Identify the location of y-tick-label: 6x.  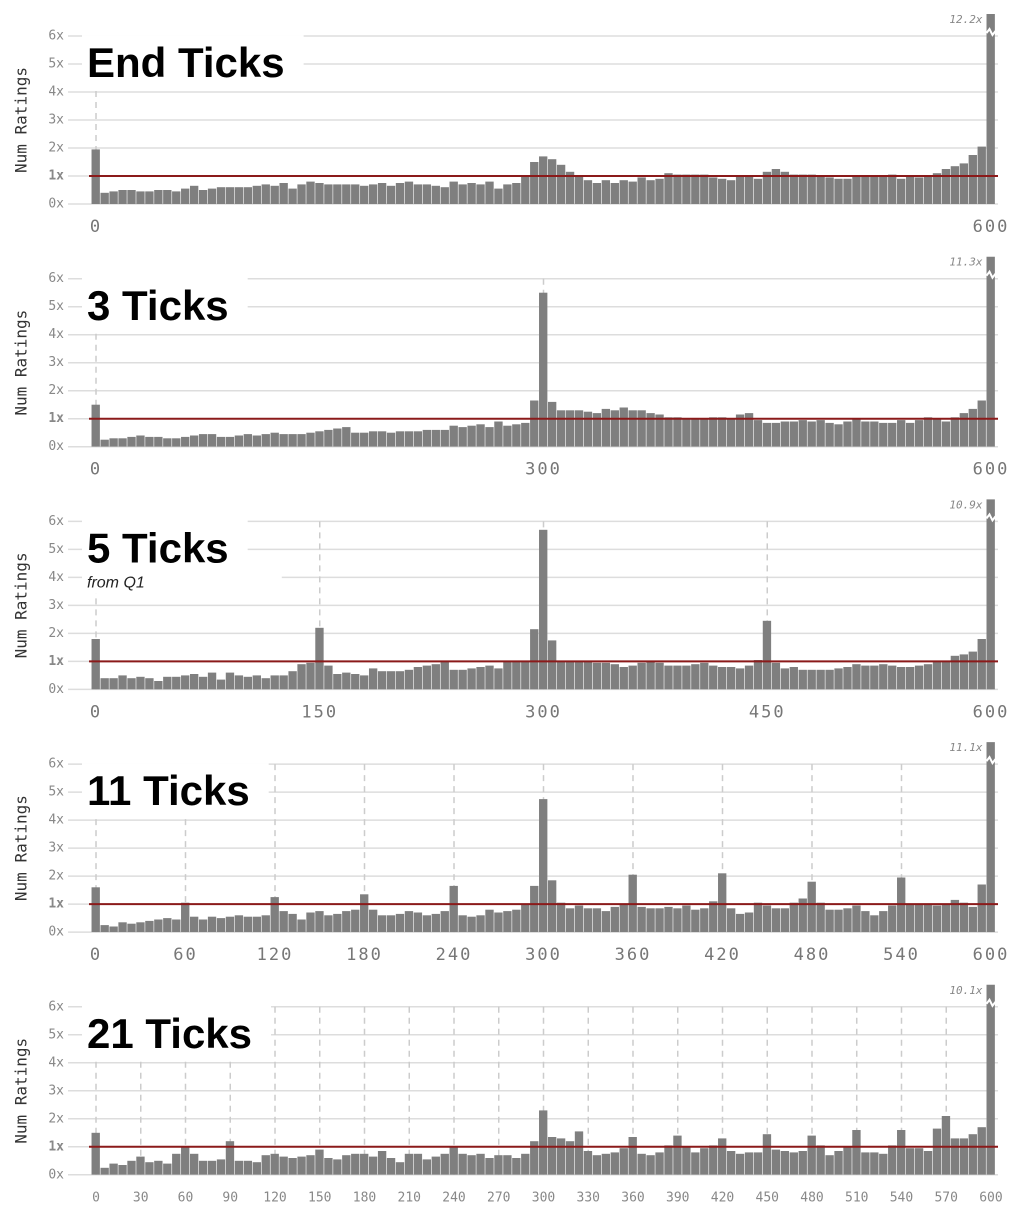
(56, 764).